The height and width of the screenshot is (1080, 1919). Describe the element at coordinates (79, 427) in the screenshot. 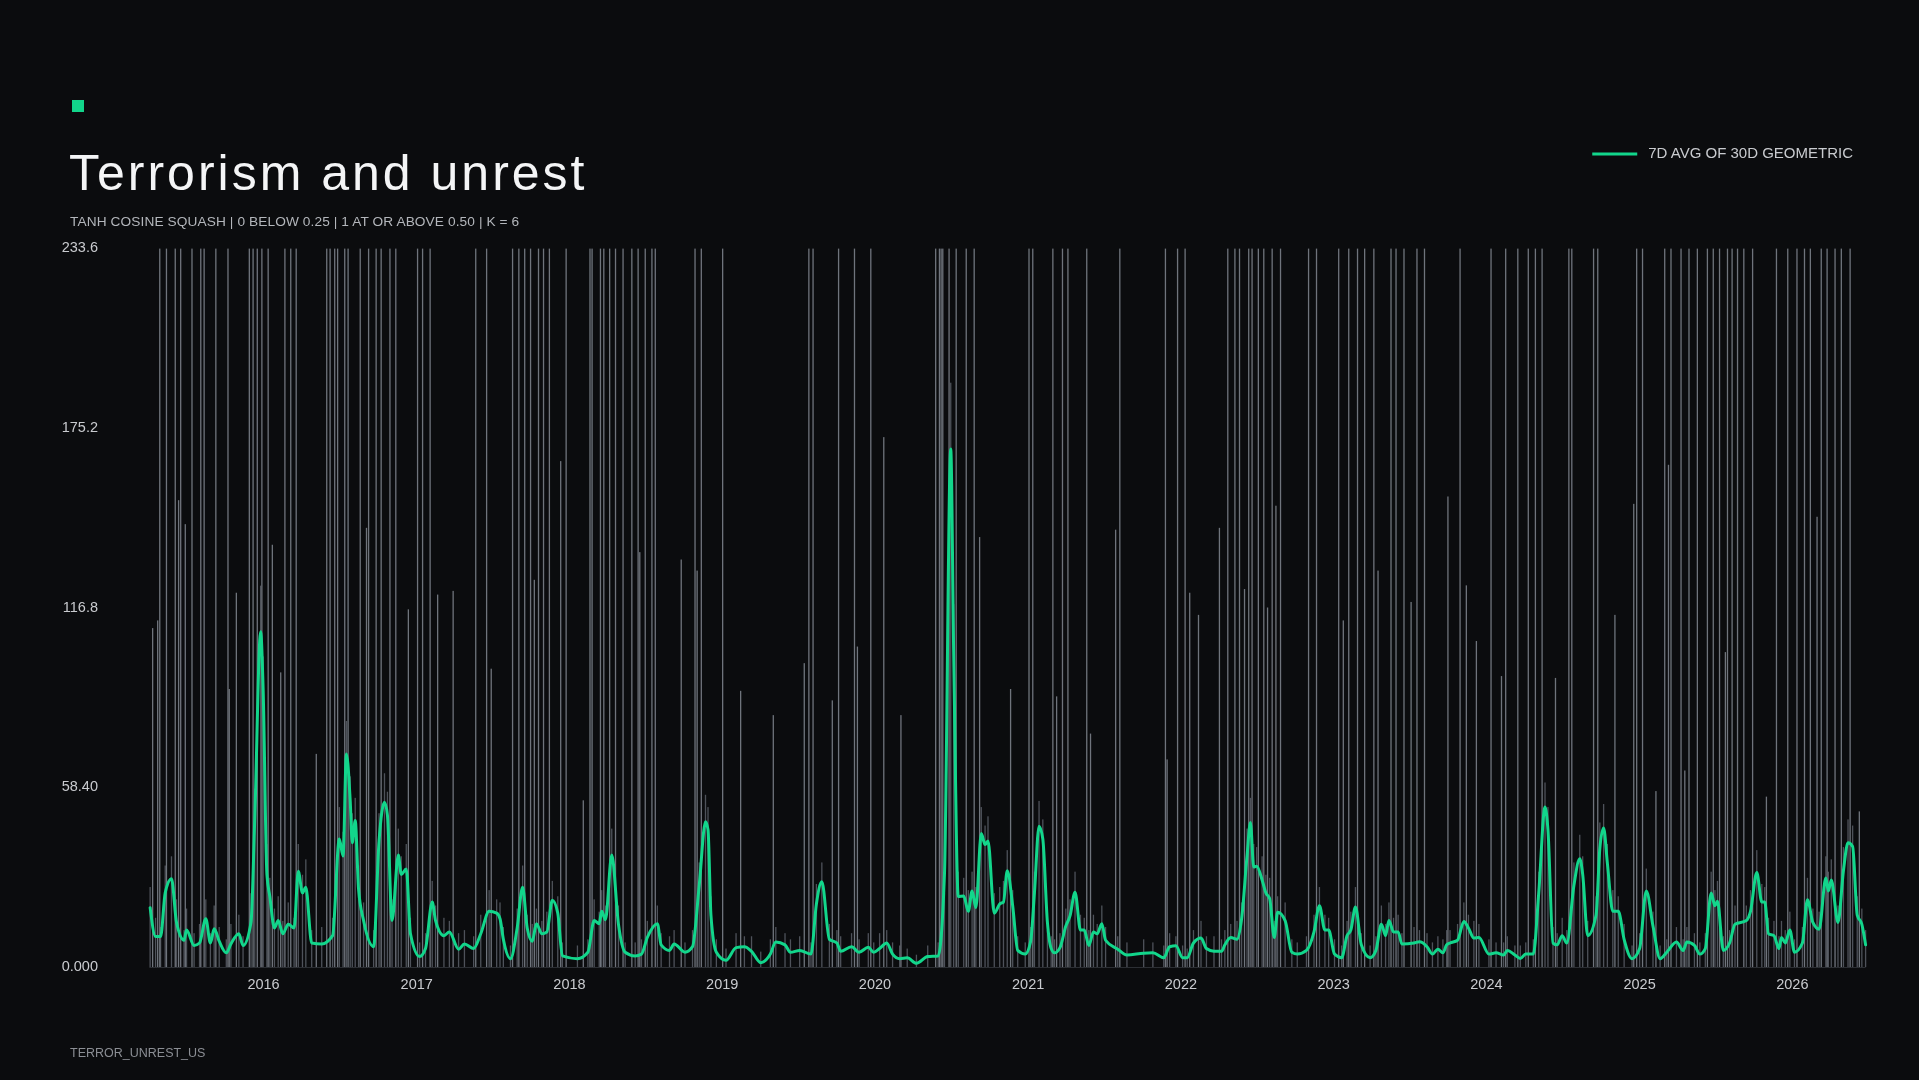

I see `y-tick-label: 175.2` at that location.